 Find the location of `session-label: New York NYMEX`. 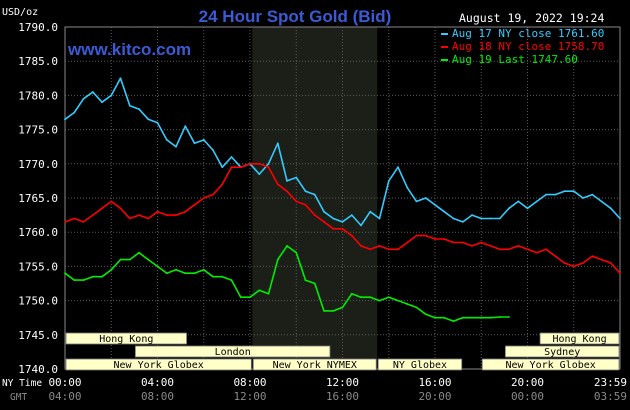

session-label: New York NYMEX is located at coordinates (315, 365).